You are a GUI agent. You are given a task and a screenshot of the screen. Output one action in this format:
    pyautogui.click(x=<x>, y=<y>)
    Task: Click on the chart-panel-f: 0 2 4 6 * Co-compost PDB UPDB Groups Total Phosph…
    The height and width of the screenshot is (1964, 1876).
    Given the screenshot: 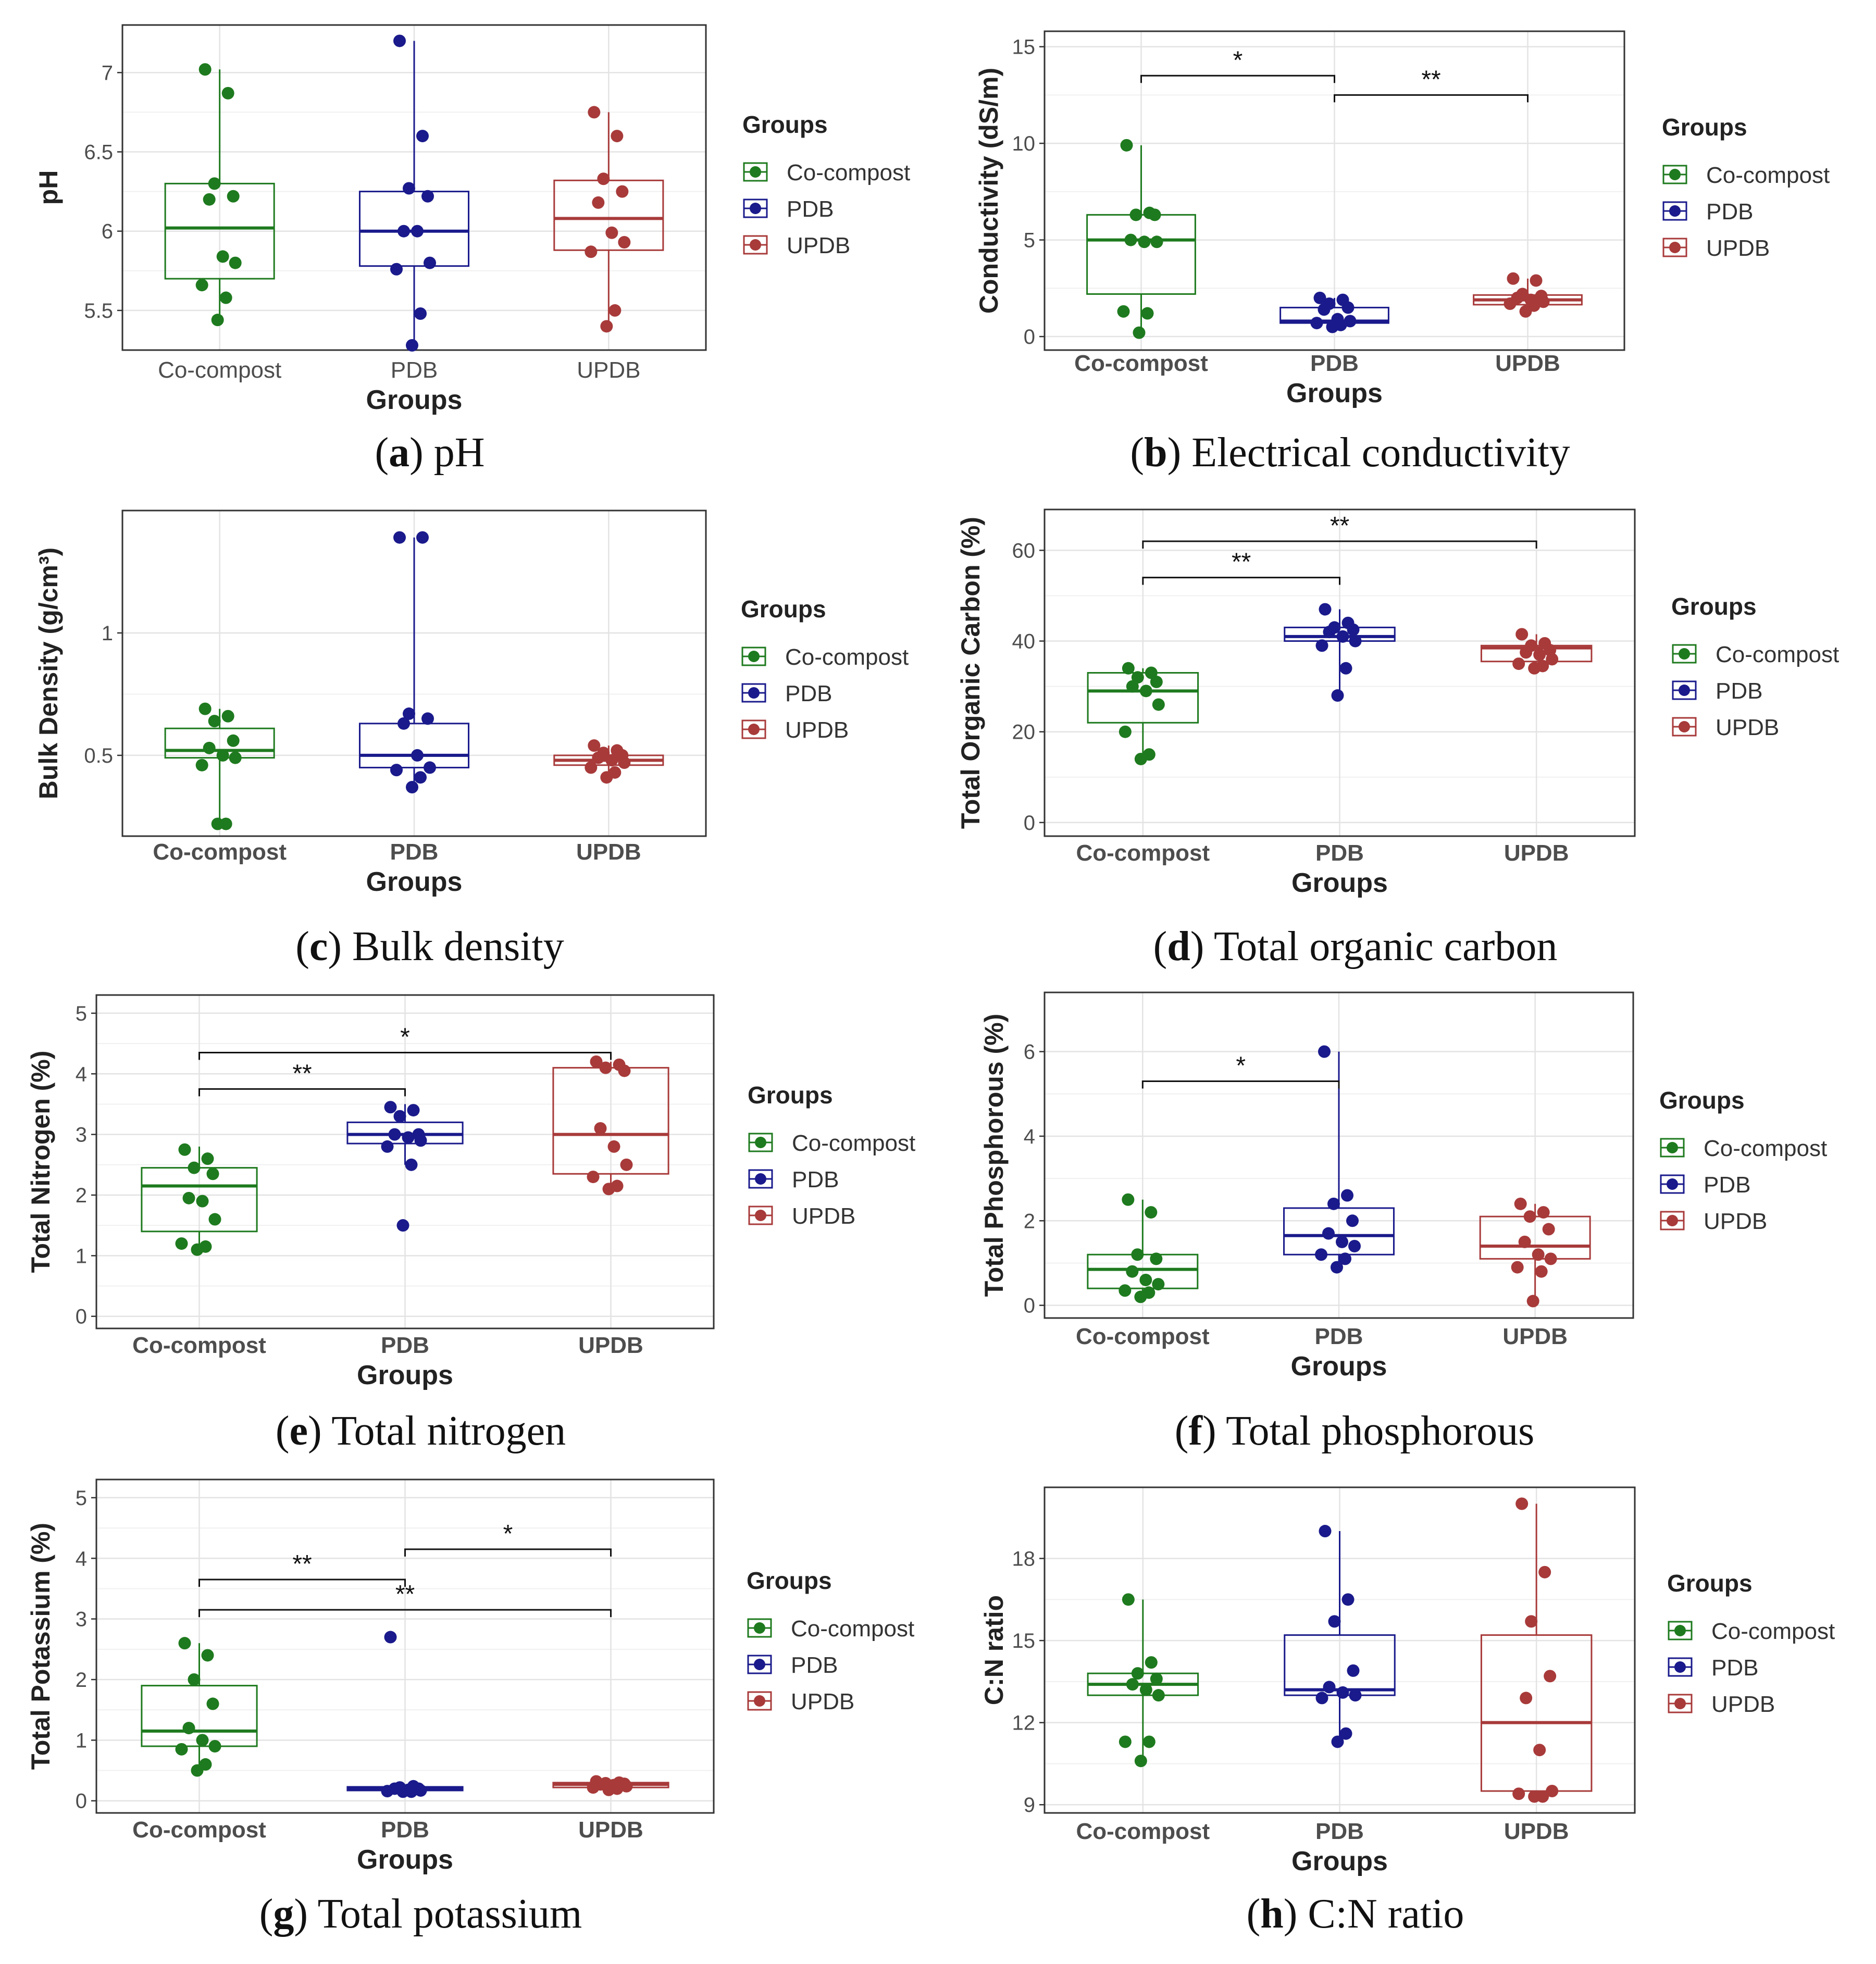 What is the action you would take?
    pyautogui.click(x=1403, y=1222)
    